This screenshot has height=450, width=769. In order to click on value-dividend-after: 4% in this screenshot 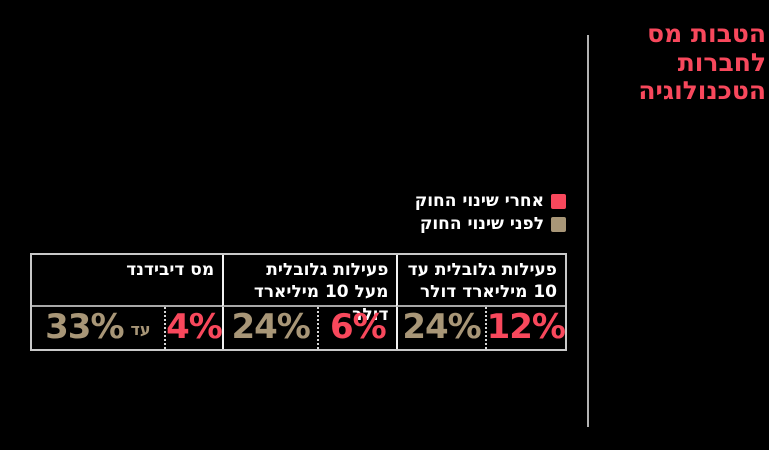, I will do `click(193, 327)`.